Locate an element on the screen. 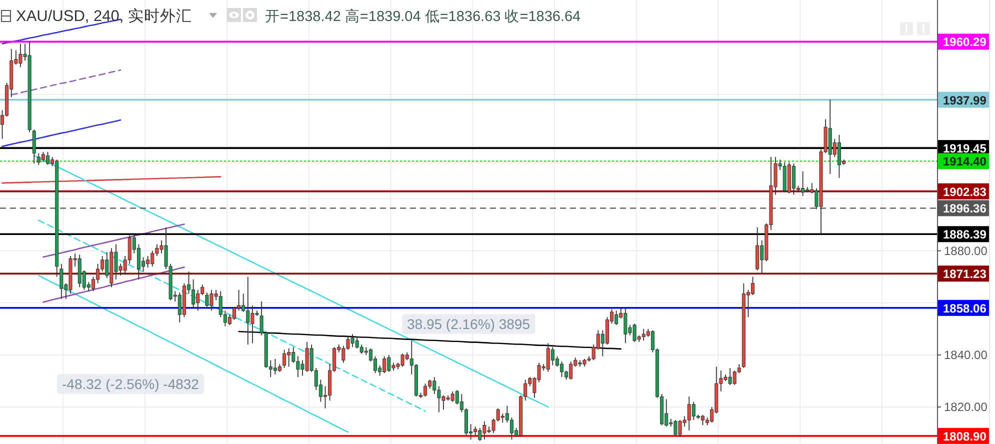 This screenshot has width=995, height=444. y-tick-label: 1820.00 is located at coordinates (966, 407).